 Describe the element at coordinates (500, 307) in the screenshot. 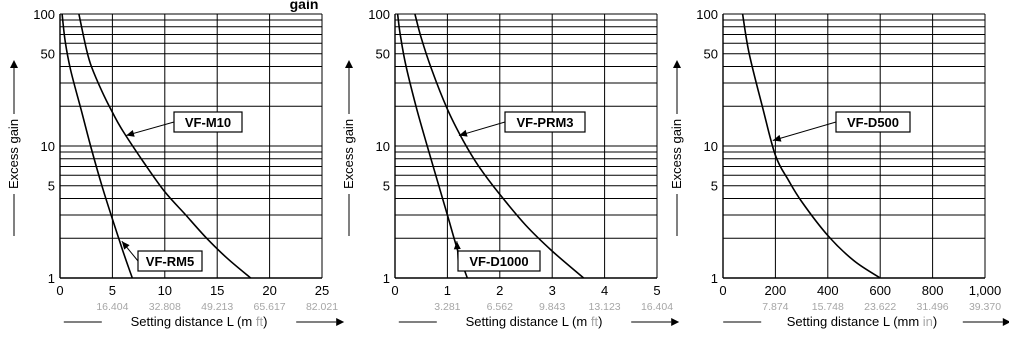

I see `x-secondary-tick-label: 6.562` at that location.